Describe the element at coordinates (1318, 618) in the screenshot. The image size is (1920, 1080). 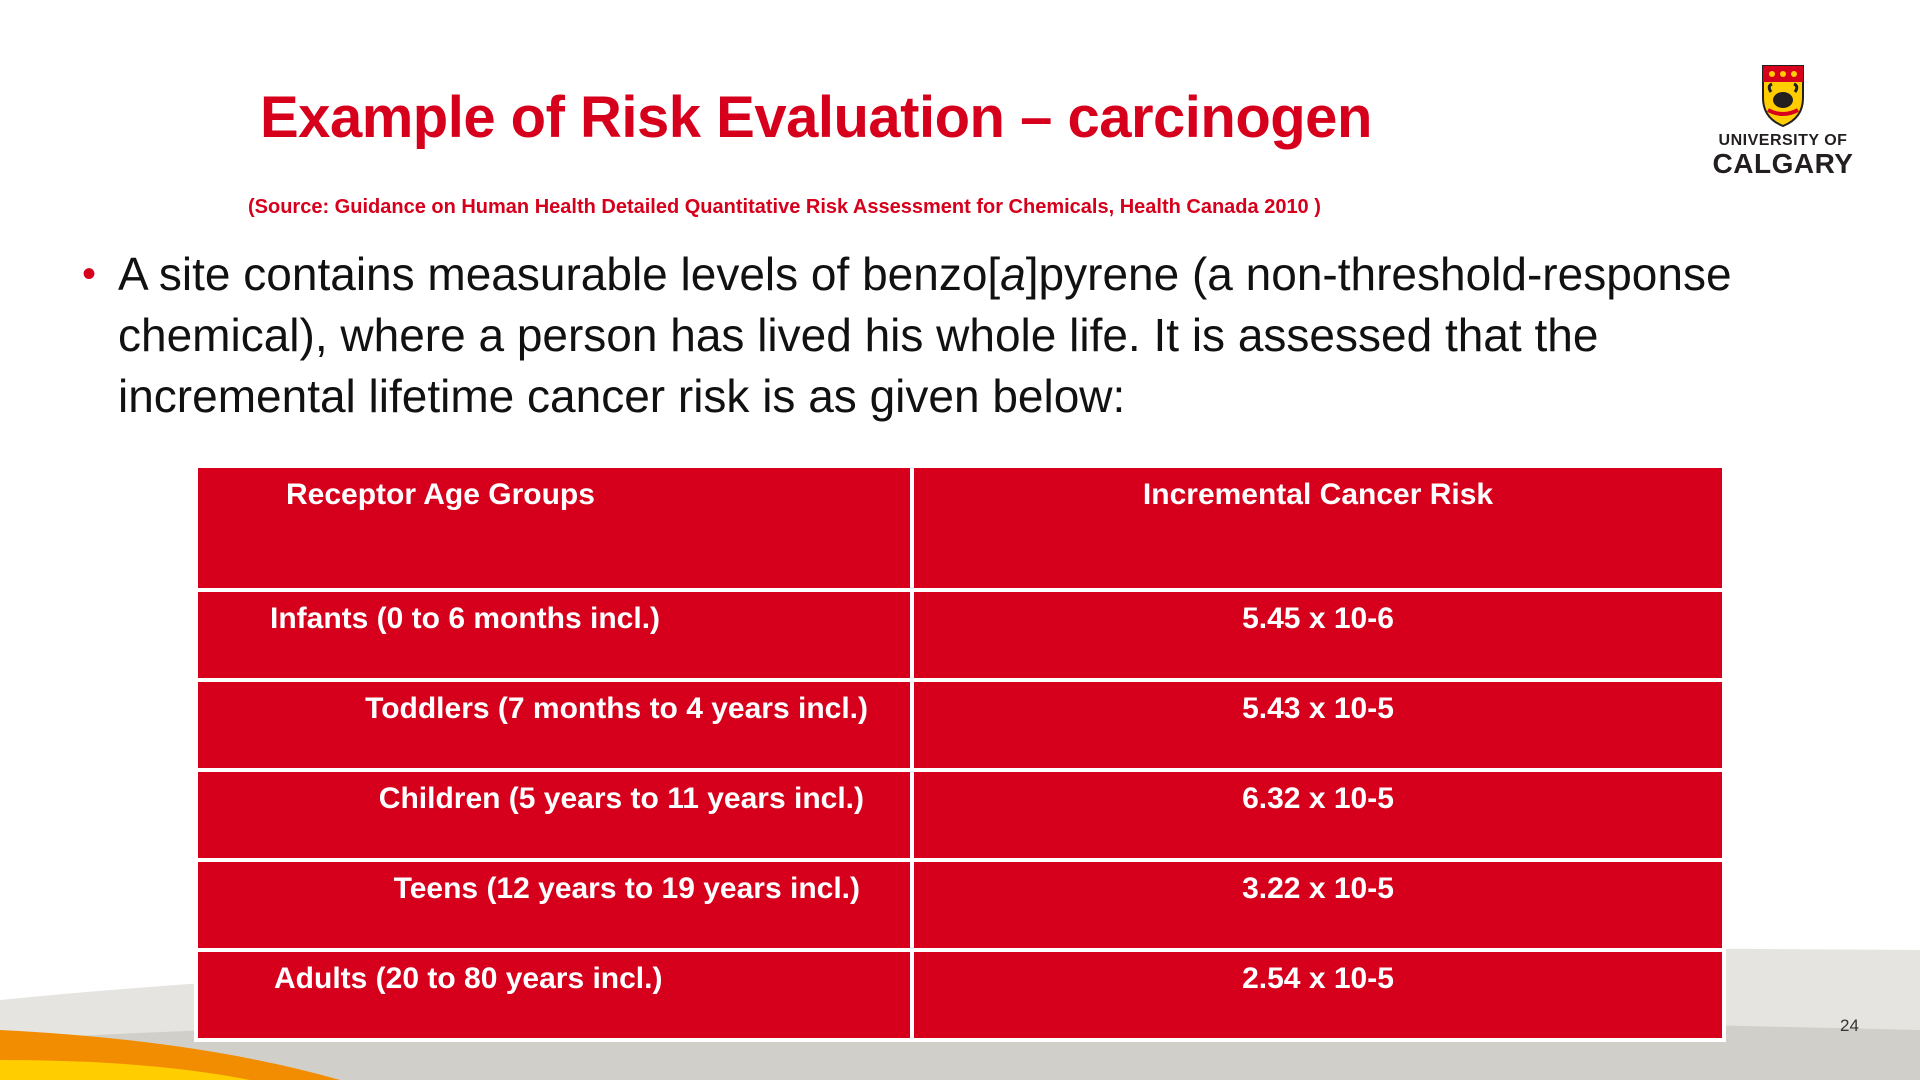
I see `risk-value: 5.45 x 10-6` at that location.